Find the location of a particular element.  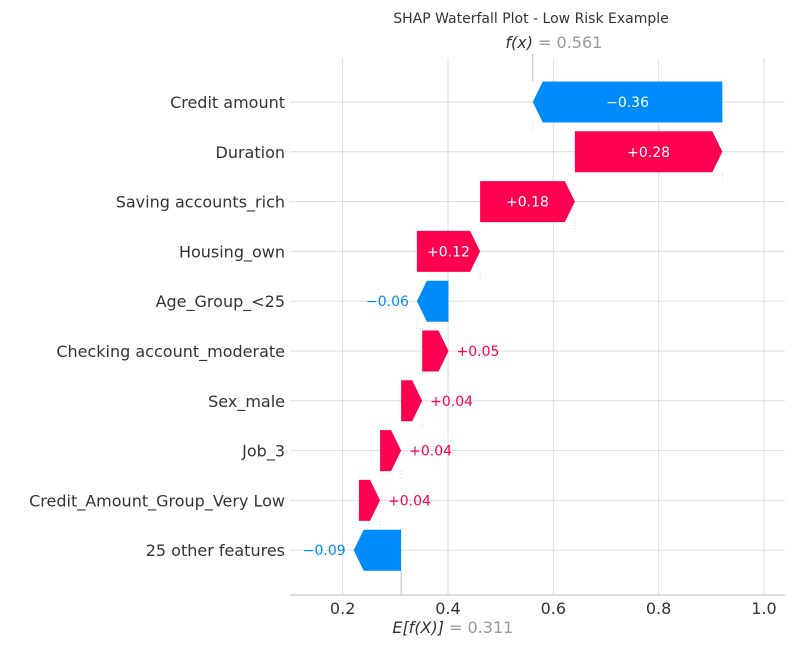

bar-value-label: +0.12 is located at coordinates (448, 252).